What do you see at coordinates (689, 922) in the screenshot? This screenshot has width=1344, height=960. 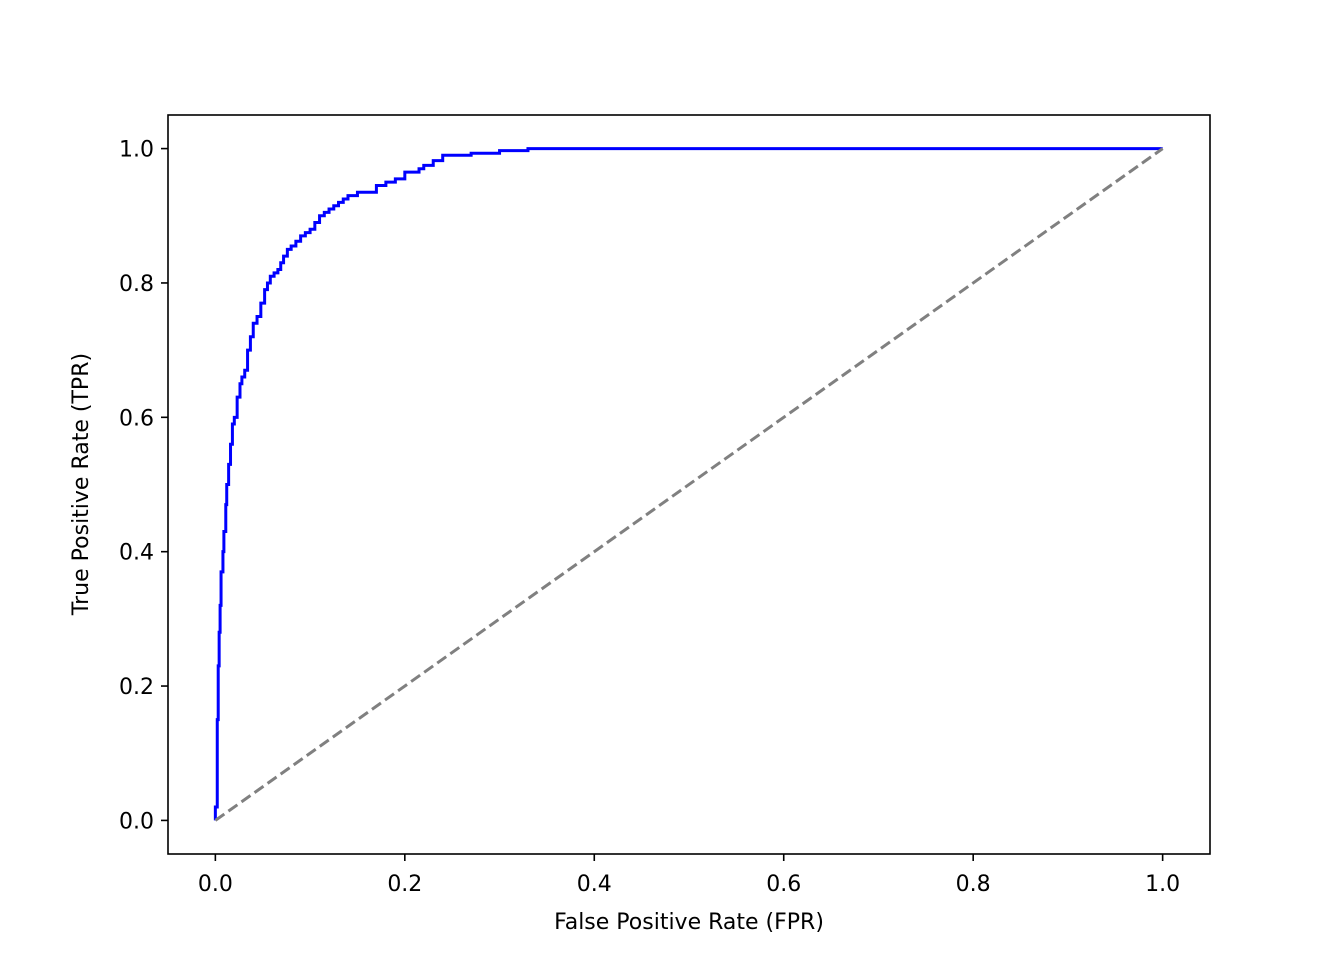 I see `x-axis-label: False Positive Rate (FPR)` at bounding box center [689, 922].